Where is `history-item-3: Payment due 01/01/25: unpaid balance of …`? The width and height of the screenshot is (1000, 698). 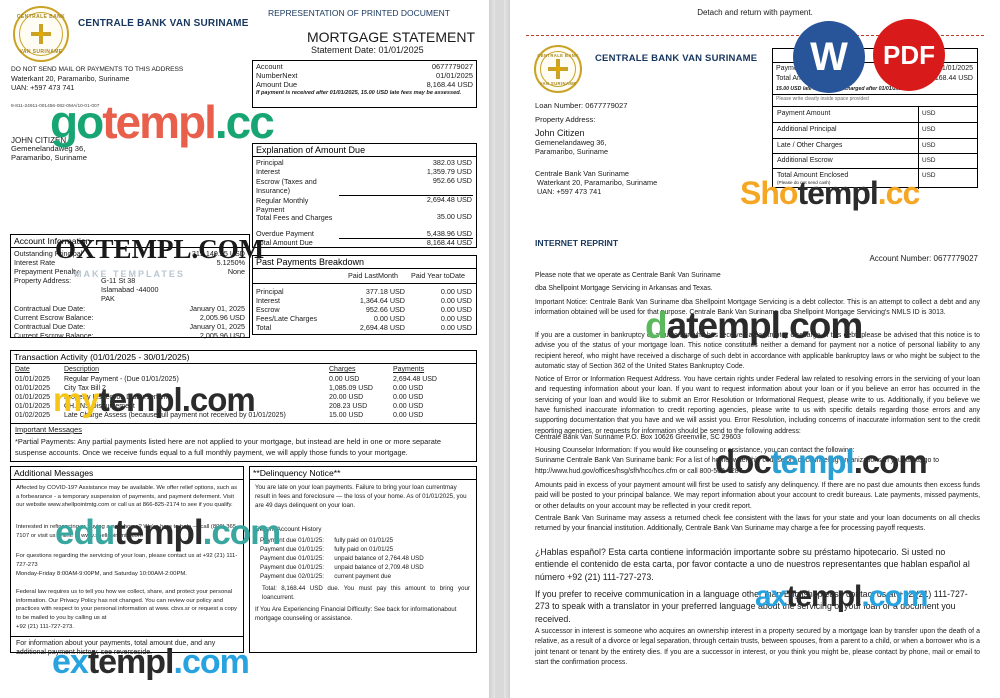
history-item-3: Payment due 01/01/25: unpaid balance of … is located at coordinates (342, 567).